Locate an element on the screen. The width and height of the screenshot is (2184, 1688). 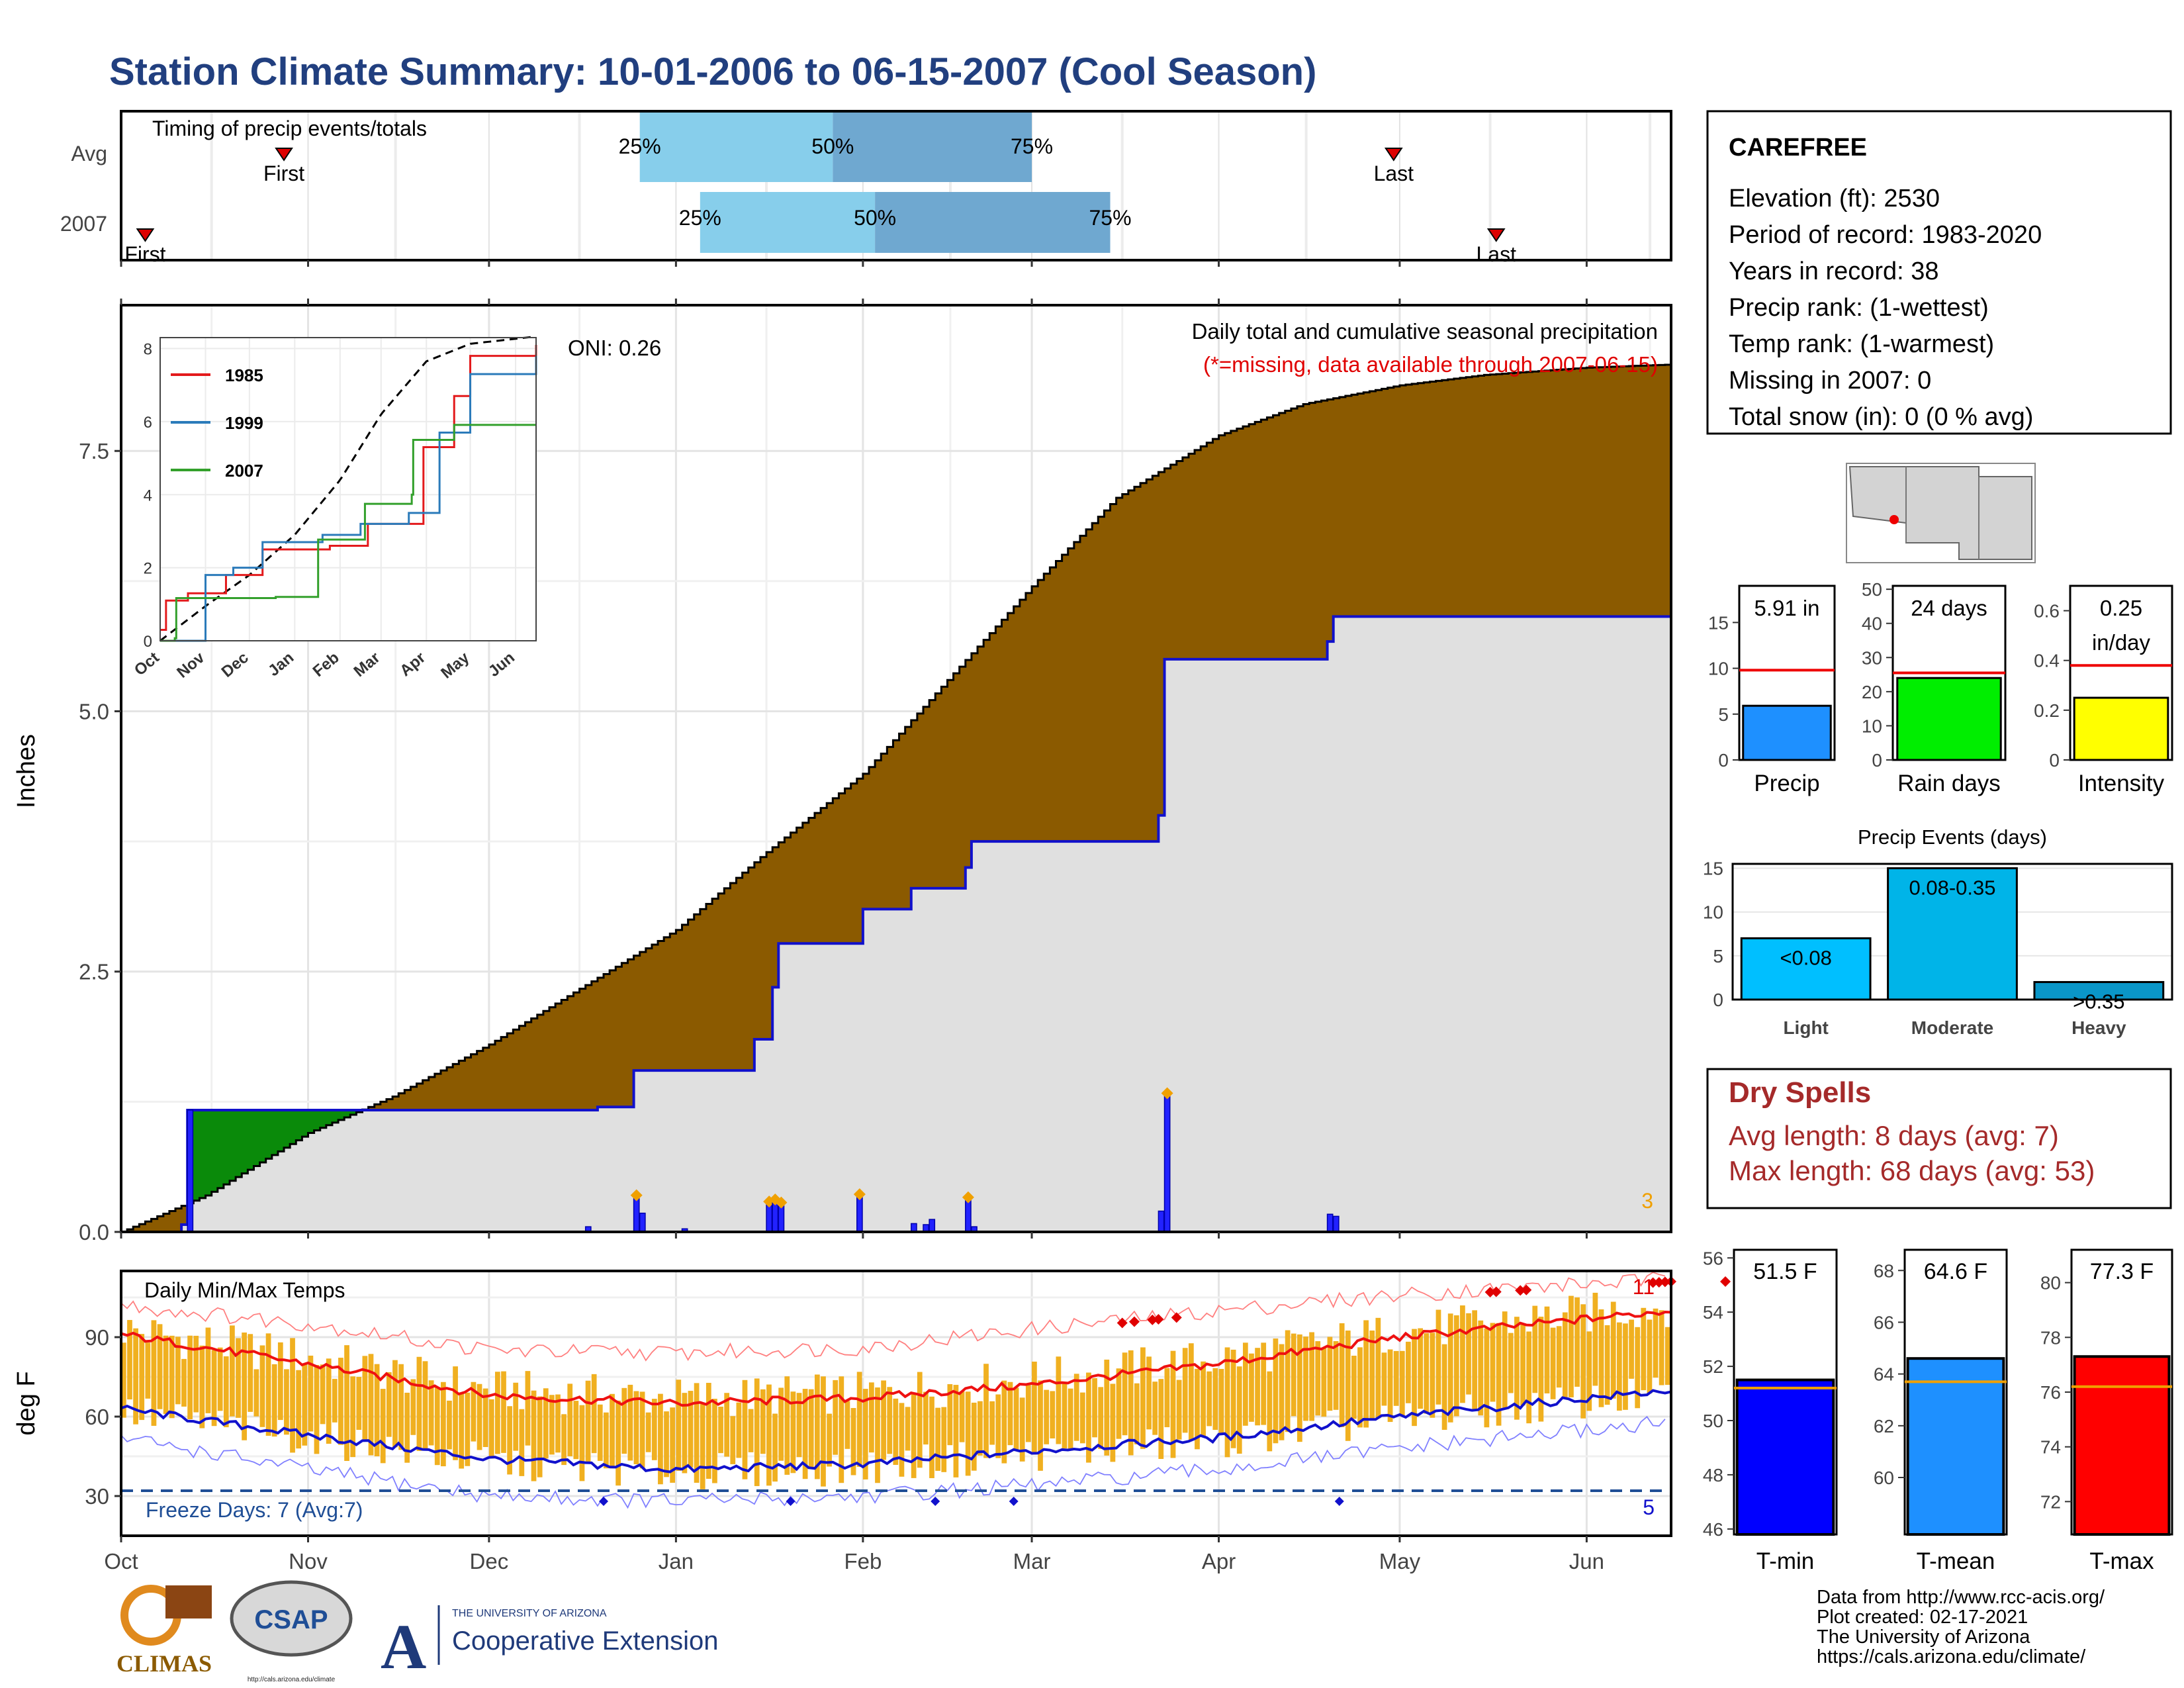
precip-value-label: 5.91 in is located at coordinates (1786, 608).